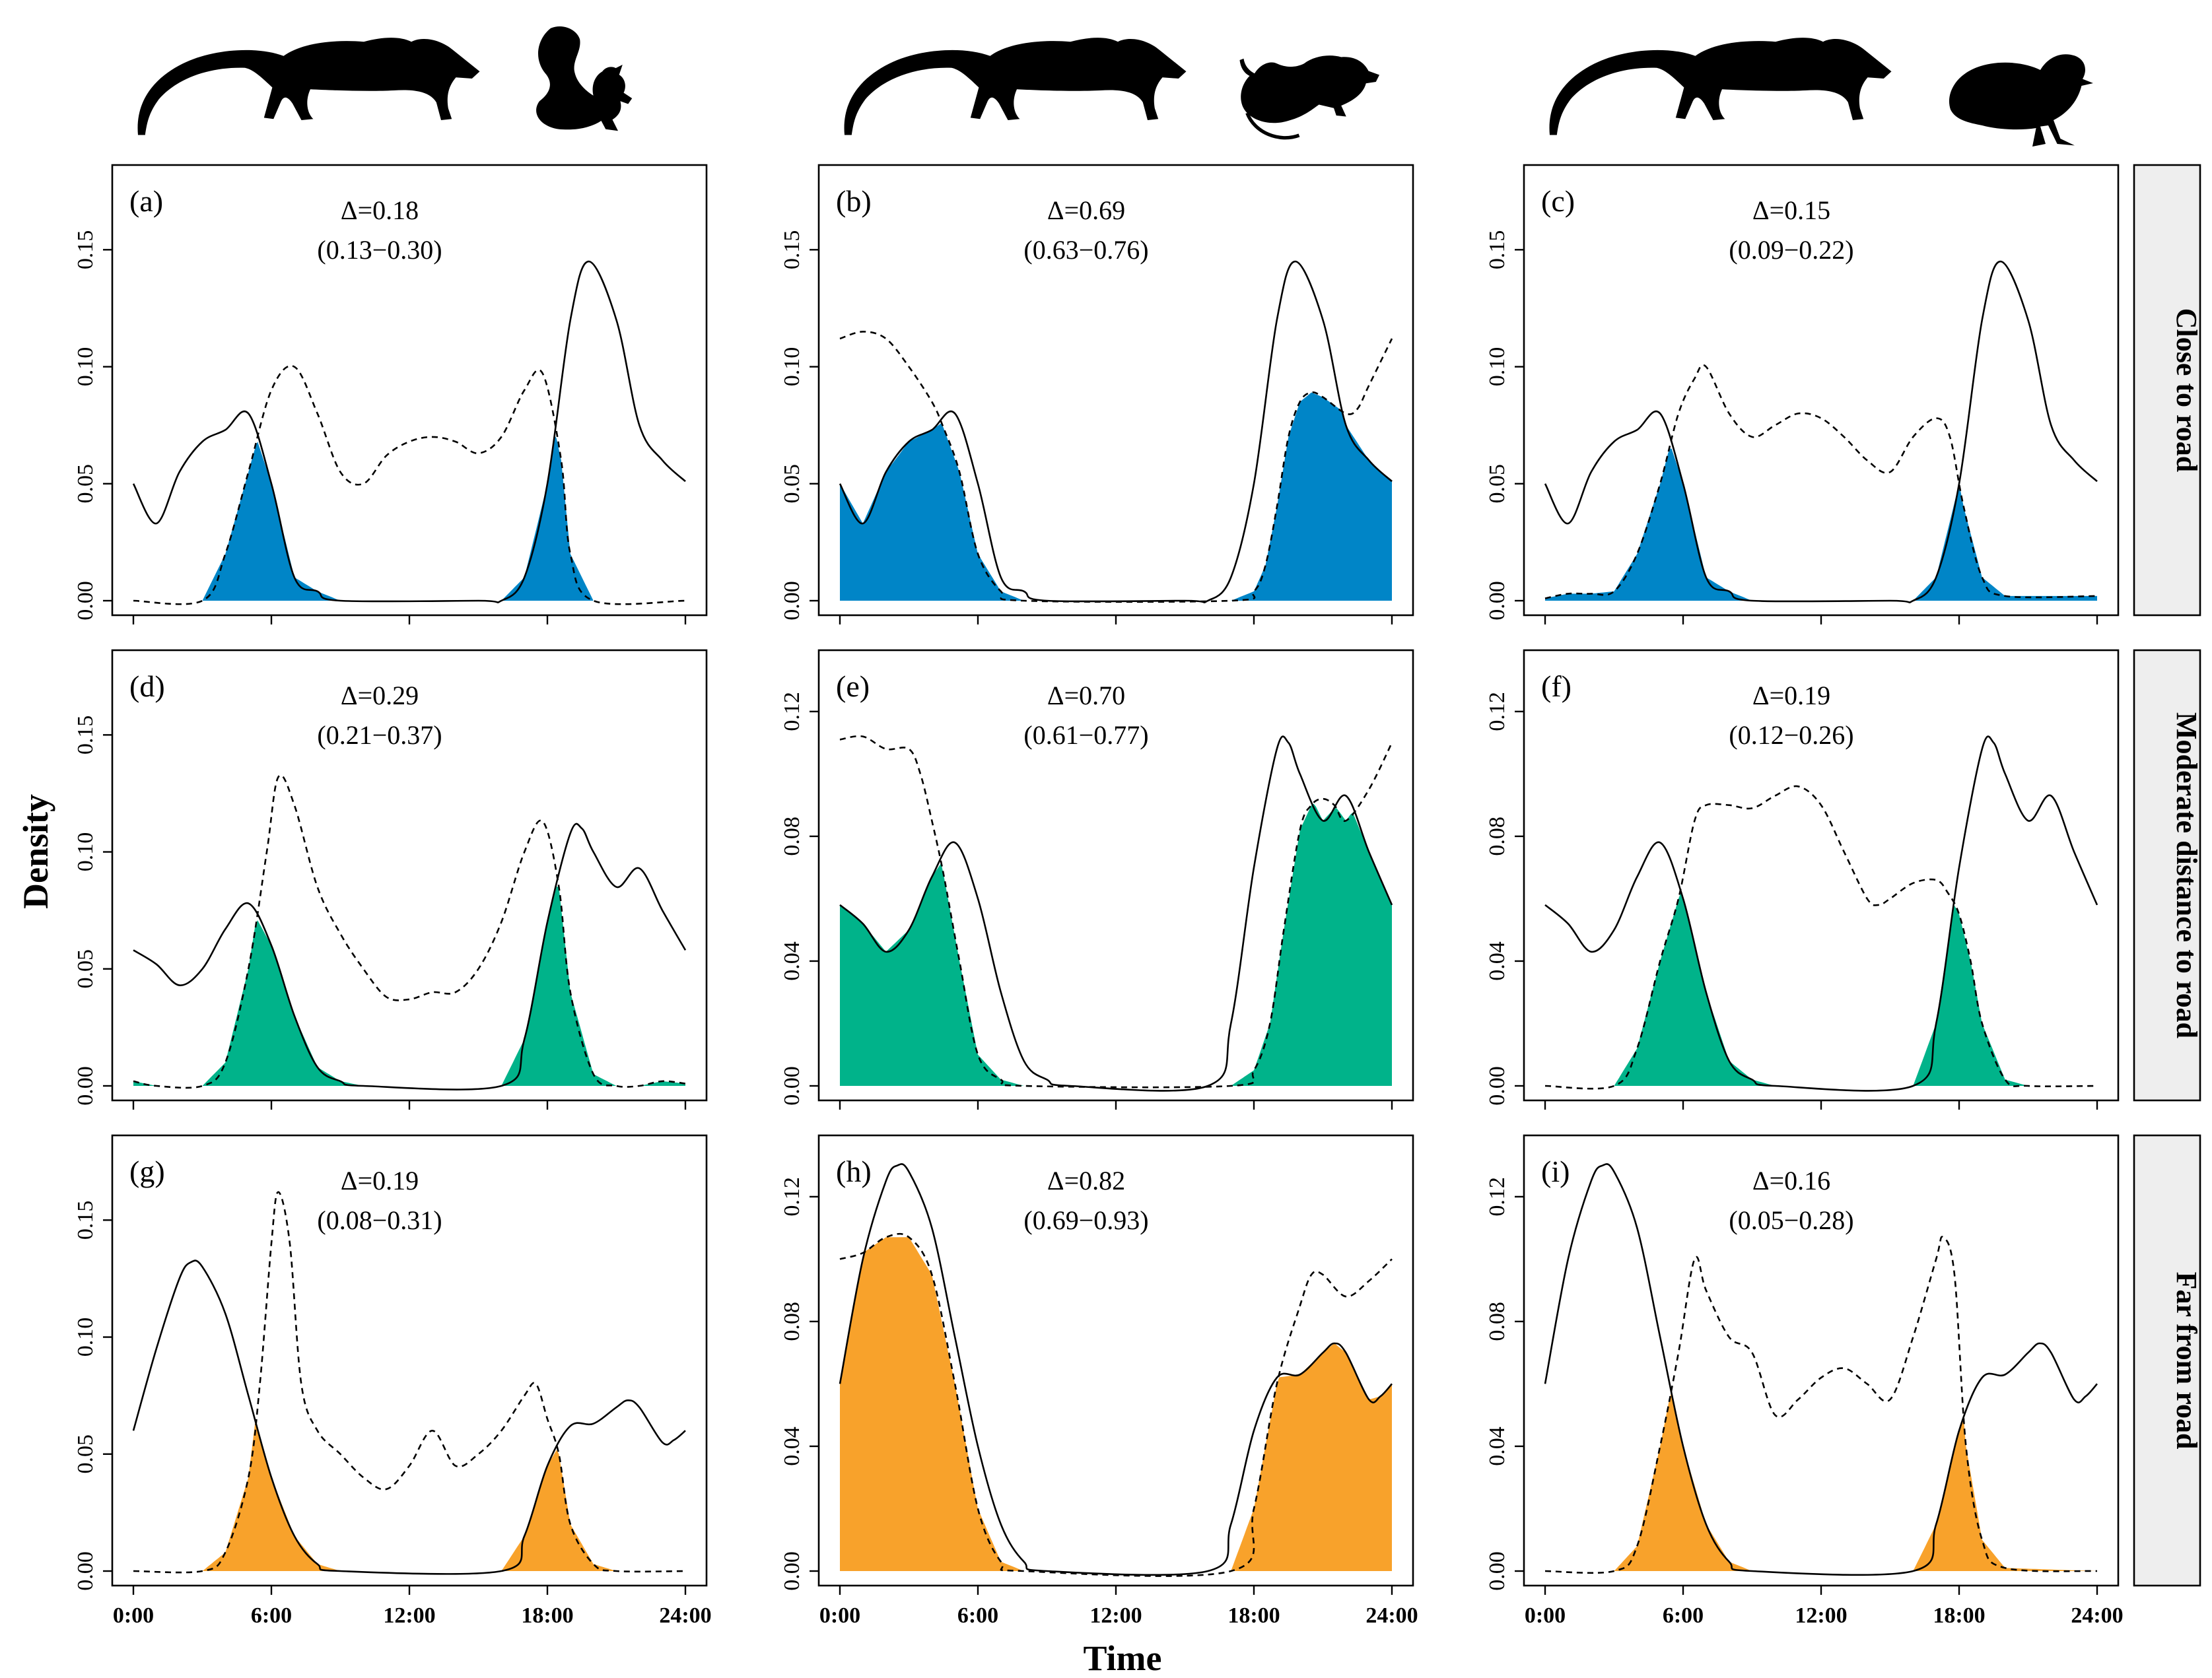 This screenshot has height=1678, width=2212. Describe the element at coordinates (1085, 735) in the screenshot. I see `delta-ci: (0.61−0.77)` at that location.